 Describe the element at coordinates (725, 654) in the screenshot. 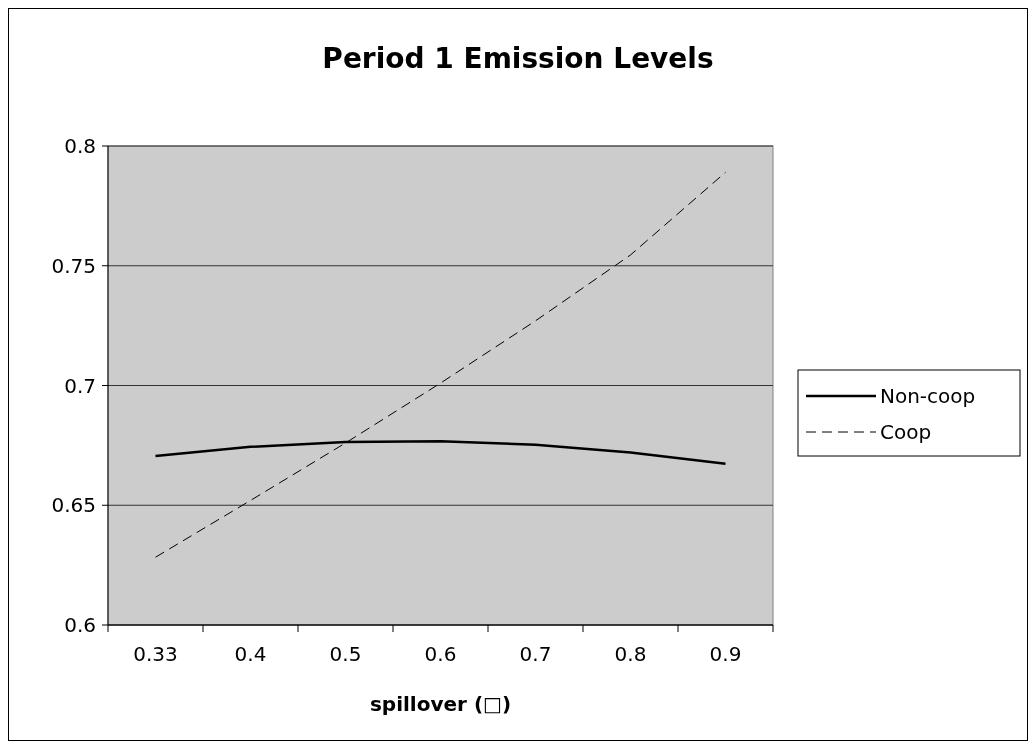

I see `x-tick-label: 0.9` at that location.